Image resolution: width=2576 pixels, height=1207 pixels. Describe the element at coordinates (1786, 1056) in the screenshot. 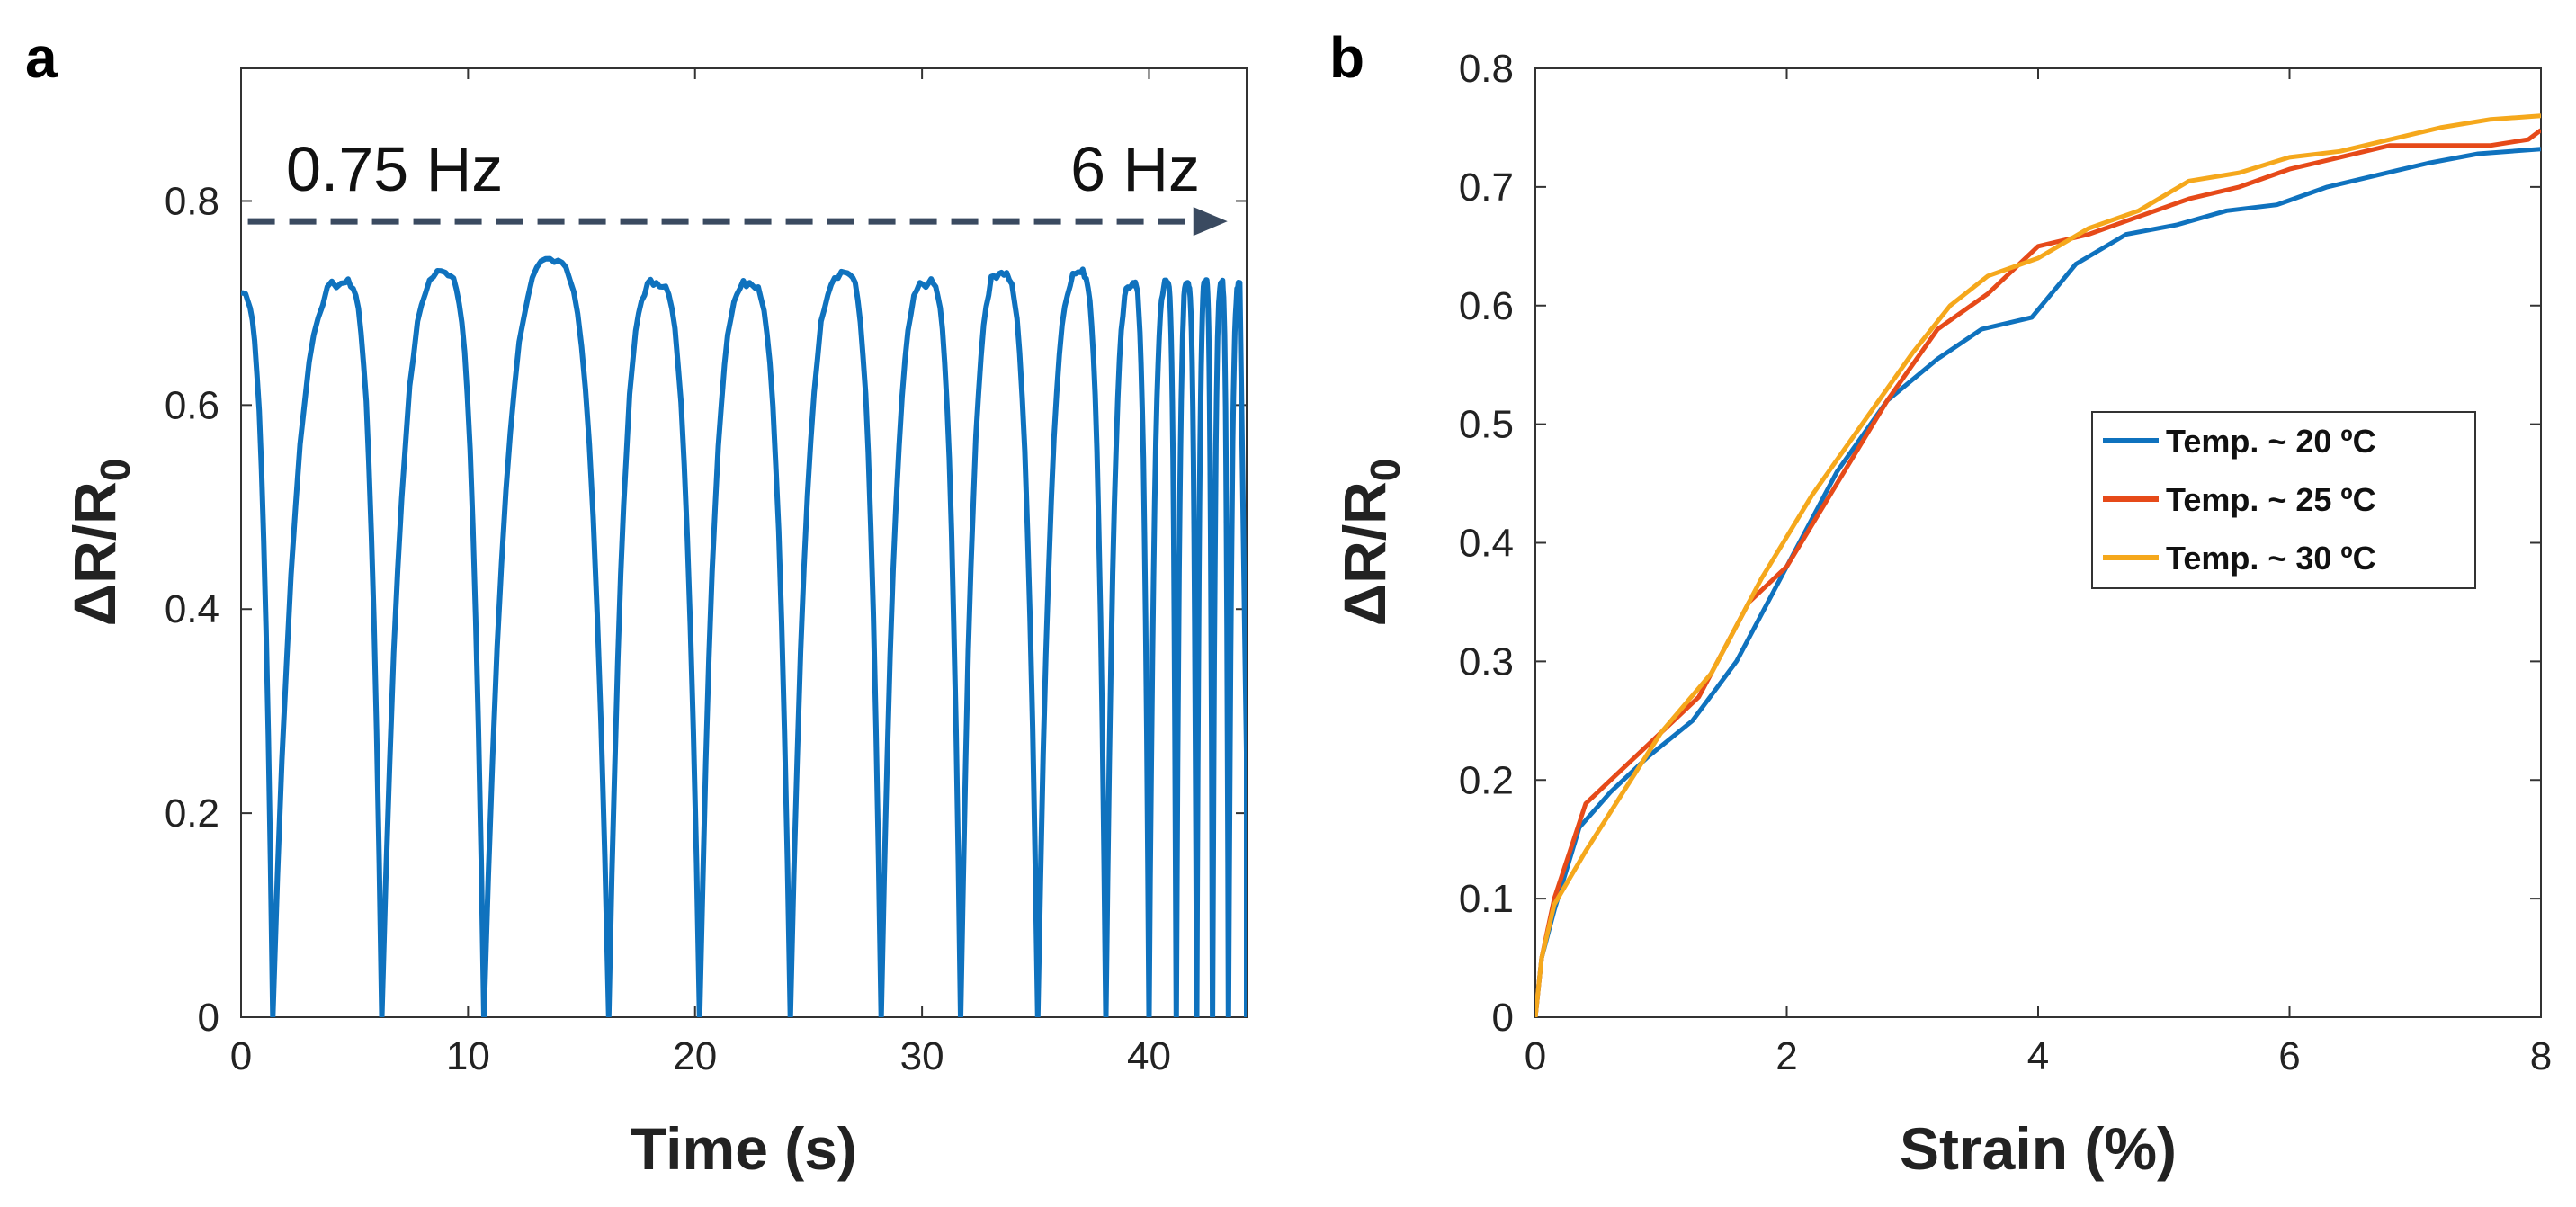

I see `x-tick-label: 2` at that location.